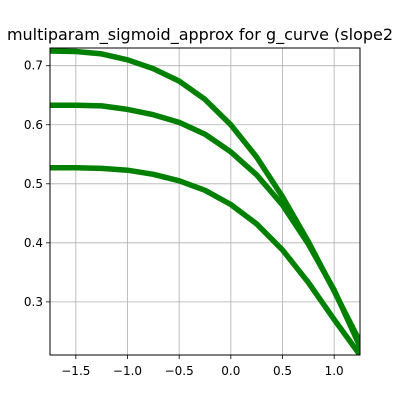 This screenshot has width=400, height=400. Describe the element at coordinates (282, 371) in the screenshot. I see `x-tick-label: 0.5` at that location.